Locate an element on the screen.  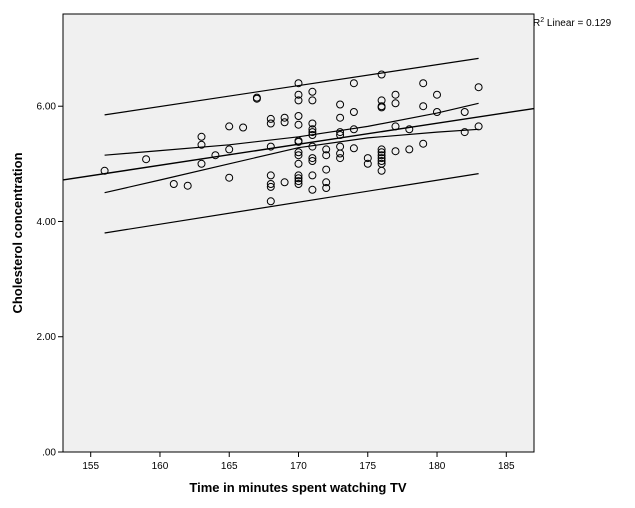
y-tick-label: 4.00 is located at coordinates (47, 222).